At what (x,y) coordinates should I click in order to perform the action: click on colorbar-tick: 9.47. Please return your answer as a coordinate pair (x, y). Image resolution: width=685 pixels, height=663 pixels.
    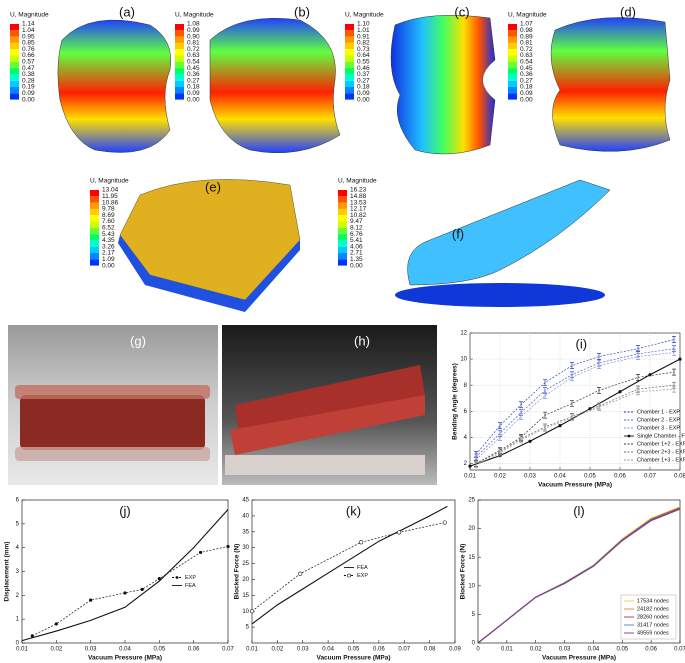
    Looking at the image, I should click on (356, 221).